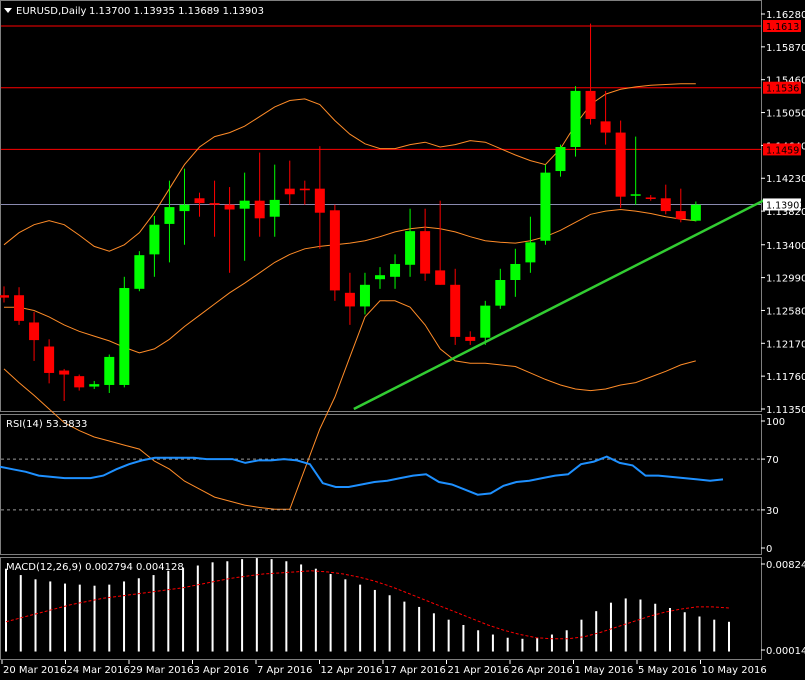  What do you see at coordinates (773, 486) in the screenshot?
I see `rsi-axis: 100 70 30 0` at bounding box center [773, 486].